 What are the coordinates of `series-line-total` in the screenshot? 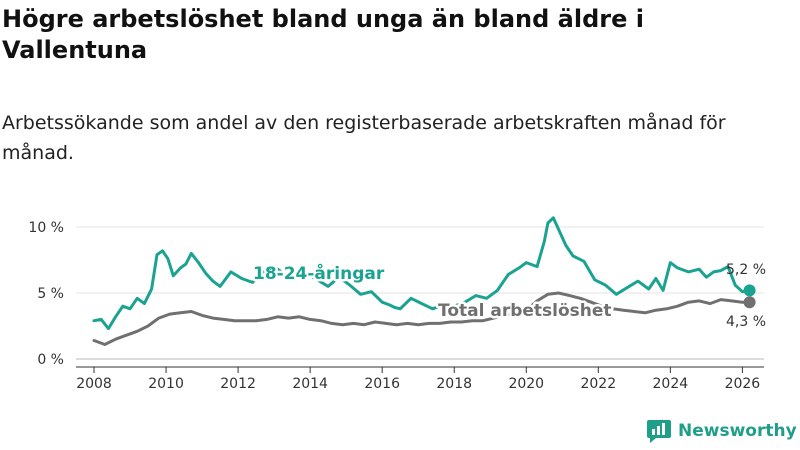 It's located at (422, 318).